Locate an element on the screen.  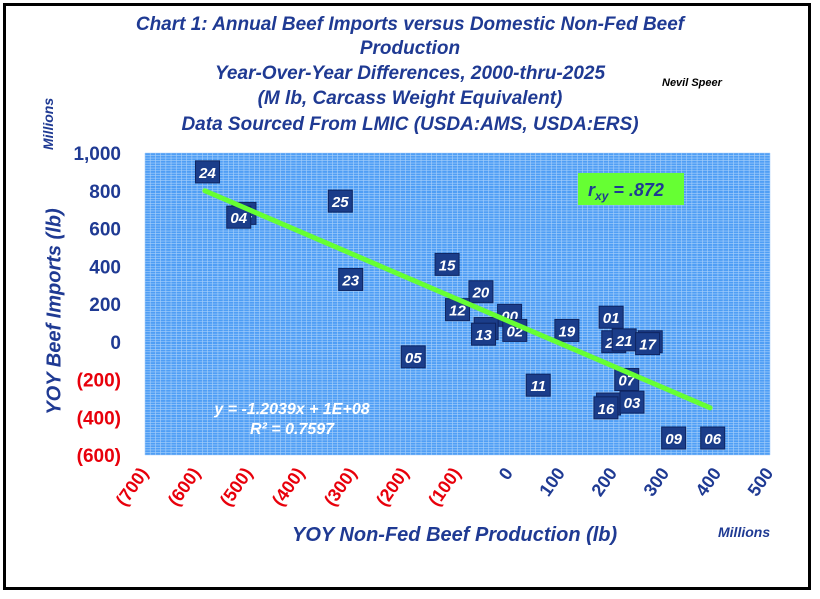
data-point-label: 20 is located at coordinates (481, 293).